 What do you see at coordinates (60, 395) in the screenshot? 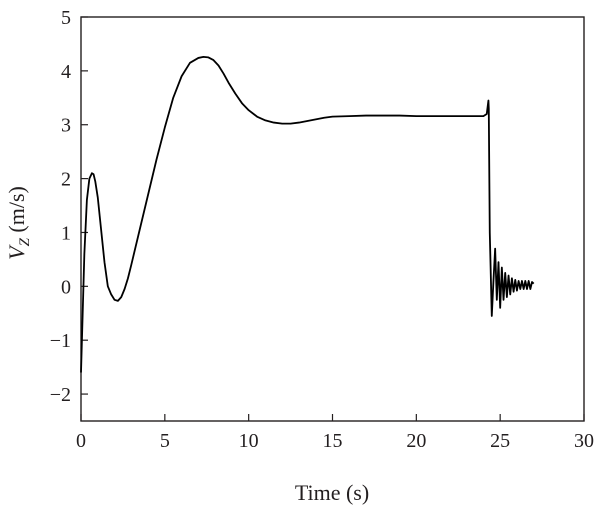
I see `y-tick-label: −2` at bounding box center [60, 395].